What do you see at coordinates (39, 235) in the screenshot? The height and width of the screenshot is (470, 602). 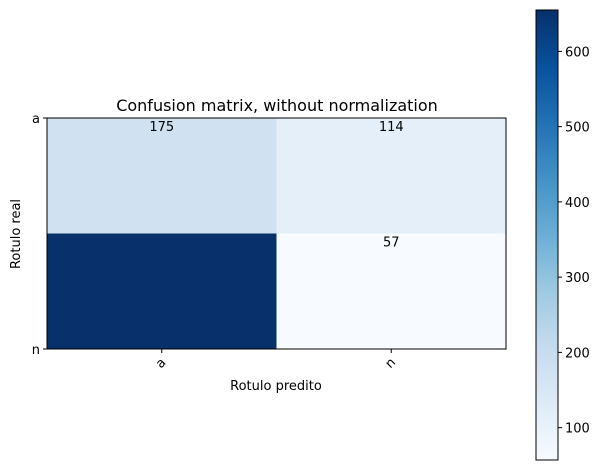 I see `y-axis-ticks: an` at bounding box center [39, 235].